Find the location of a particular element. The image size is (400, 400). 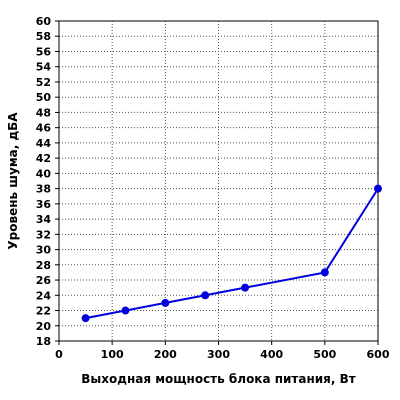

x-tick-label: 0 is located at coordinates (59, 354).